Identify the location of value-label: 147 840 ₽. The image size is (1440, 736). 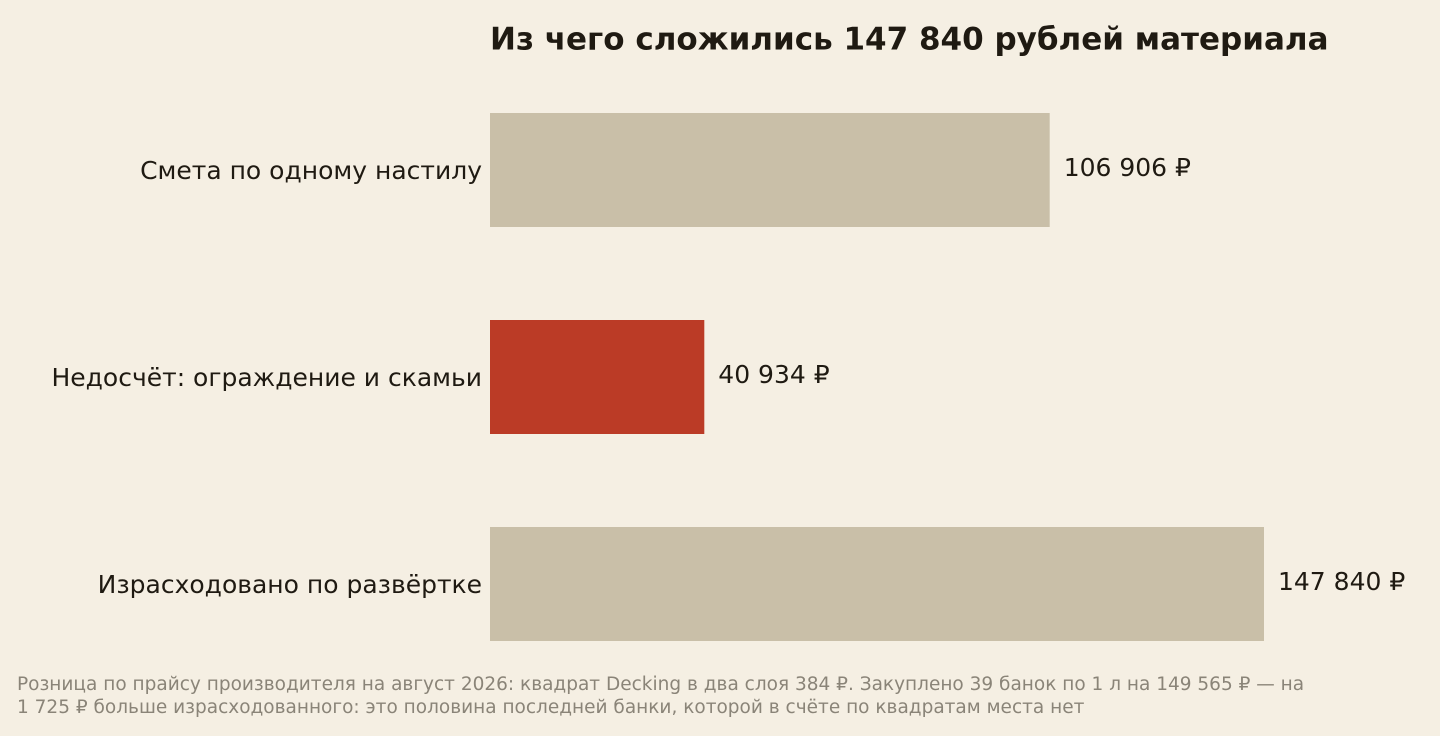
(1341, 581).